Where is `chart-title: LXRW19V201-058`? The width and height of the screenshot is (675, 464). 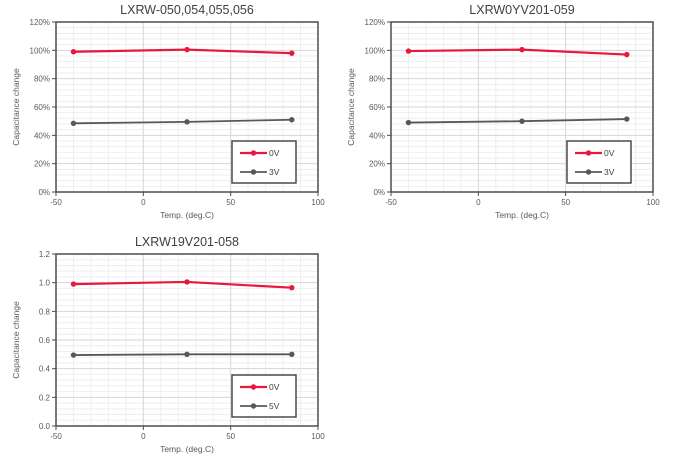 chart-title: LXRW19V201-058 is located at coordinates (187, 242).